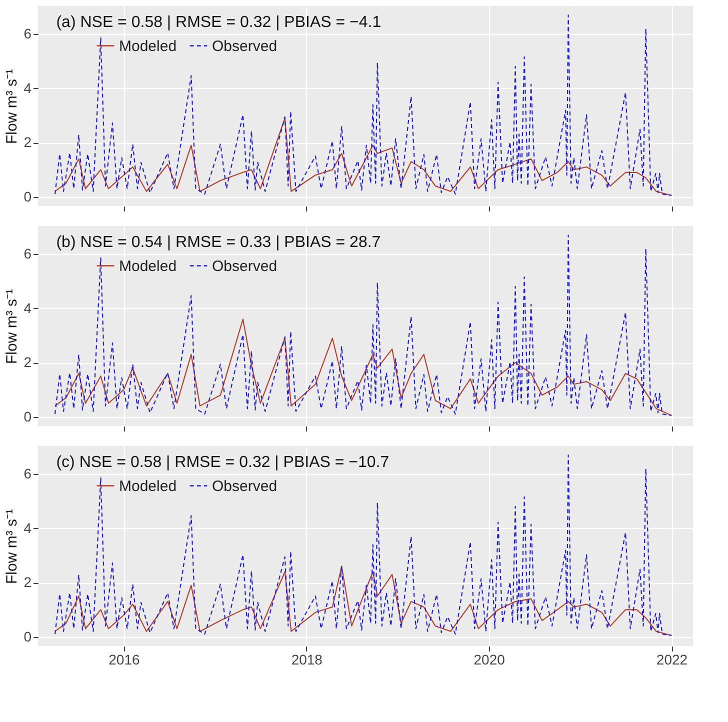 Image resolution: width=728 pixels, height=722 pixels. What do you see at coordinates (672, 660) in the screenshot?
I see `x-tick-label: 2022` at bounding box center [672, 660].